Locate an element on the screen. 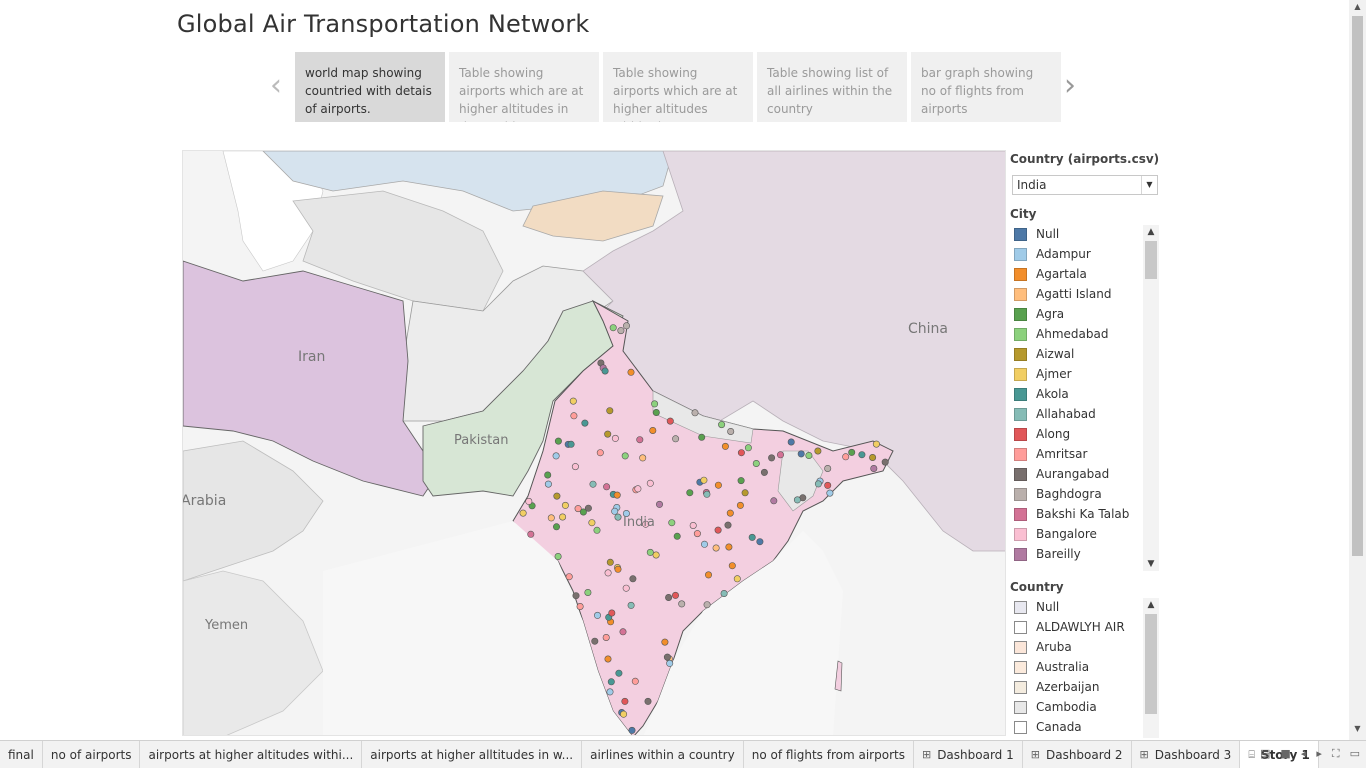  sheet-tab: ⊞ Dashboard 1 is located at coordinates (968, 754).